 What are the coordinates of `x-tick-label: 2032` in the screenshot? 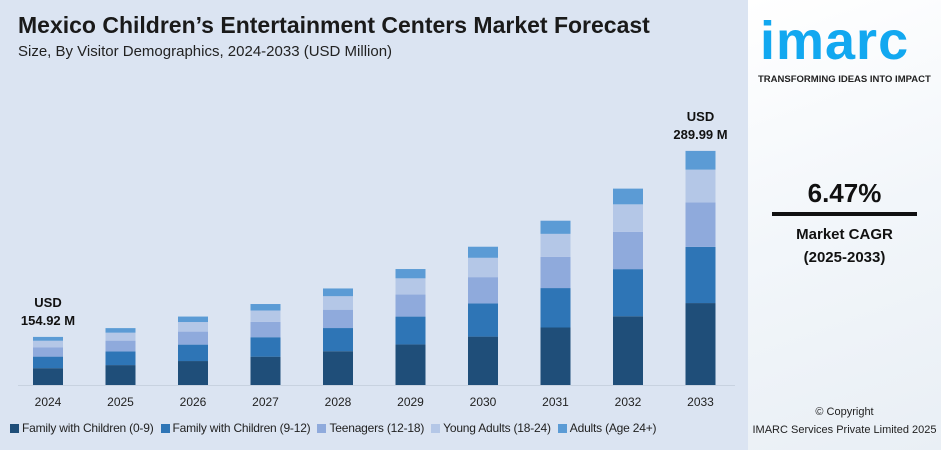 It's located at (628, 402).